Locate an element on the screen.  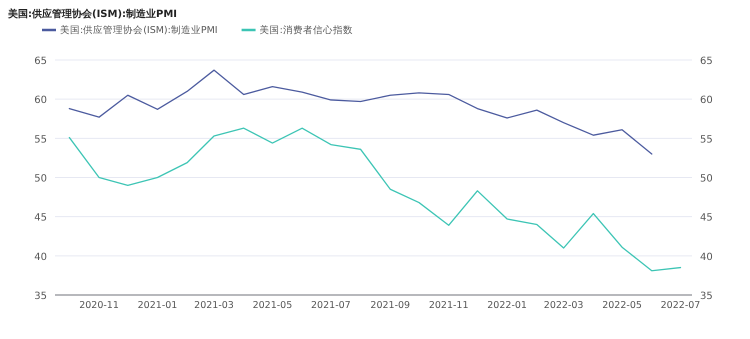
y-tick-label: 45 is located at coordinates (40, 218).